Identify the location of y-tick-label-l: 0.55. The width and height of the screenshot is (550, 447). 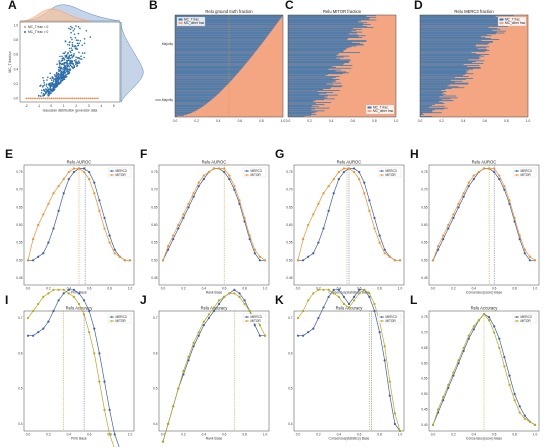
(424, 379).